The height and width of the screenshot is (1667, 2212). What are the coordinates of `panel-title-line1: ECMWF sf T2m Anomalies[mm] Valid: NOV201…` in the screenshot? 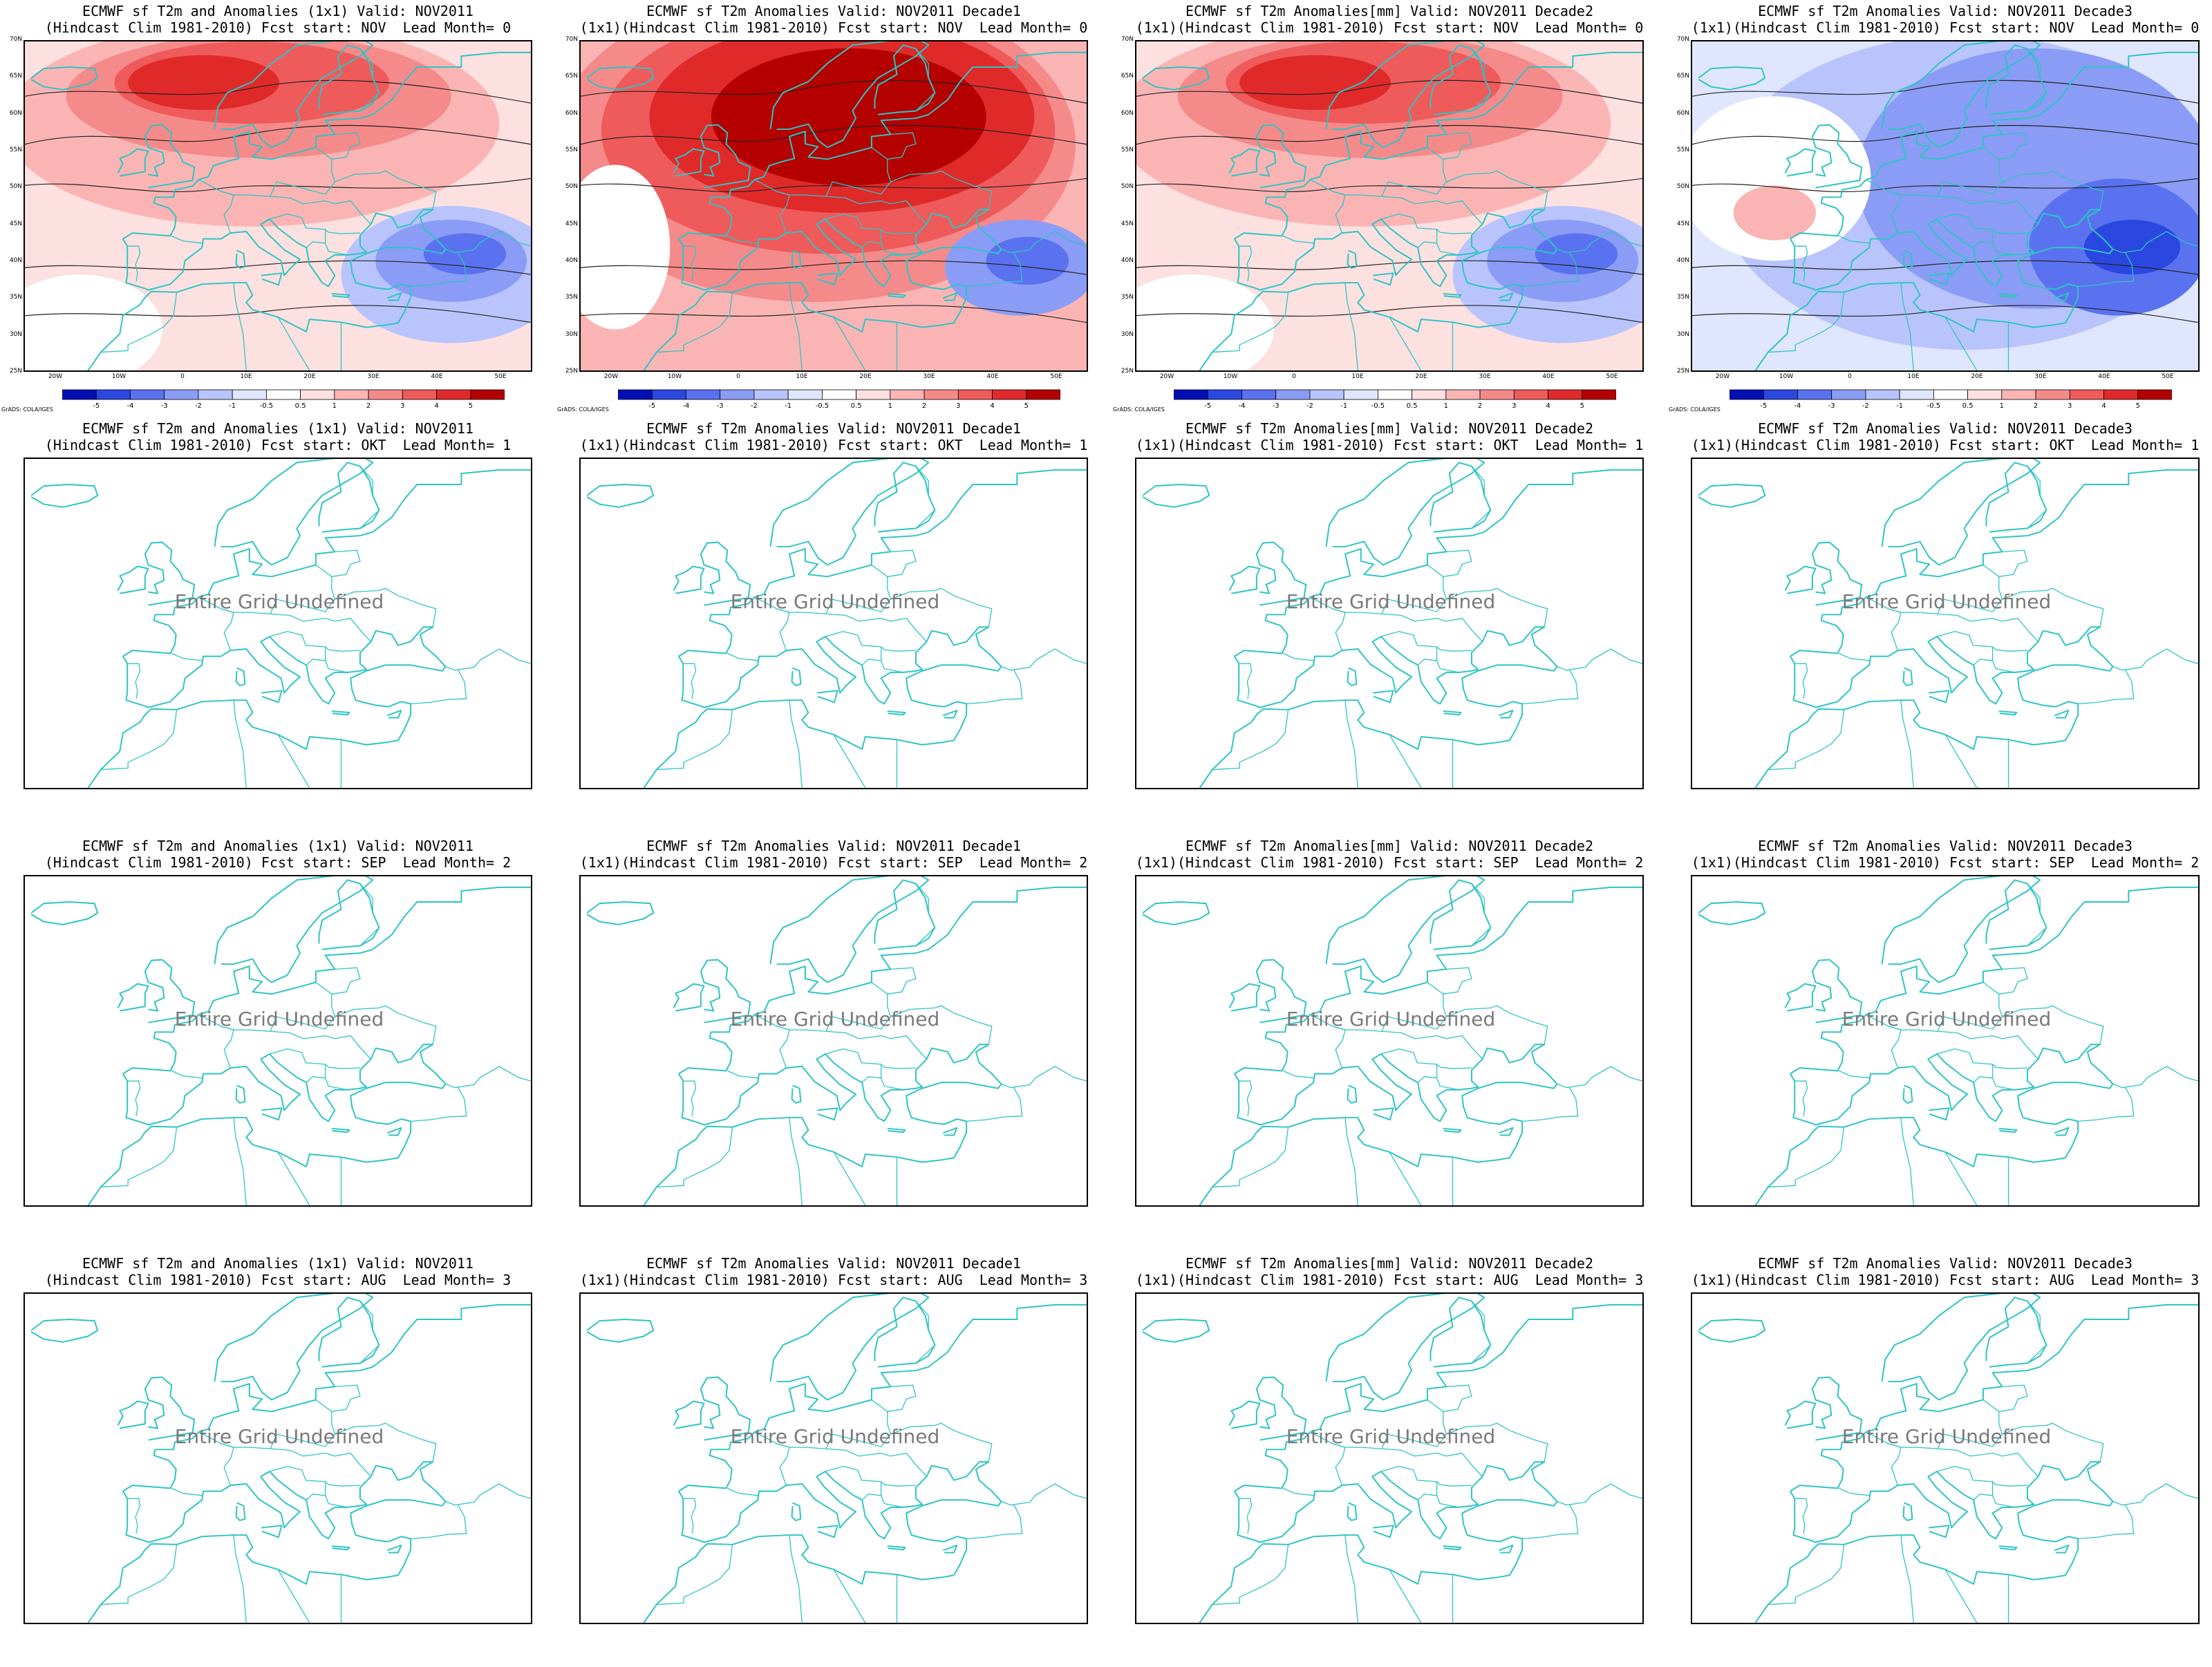 It's located at (1389, 428).